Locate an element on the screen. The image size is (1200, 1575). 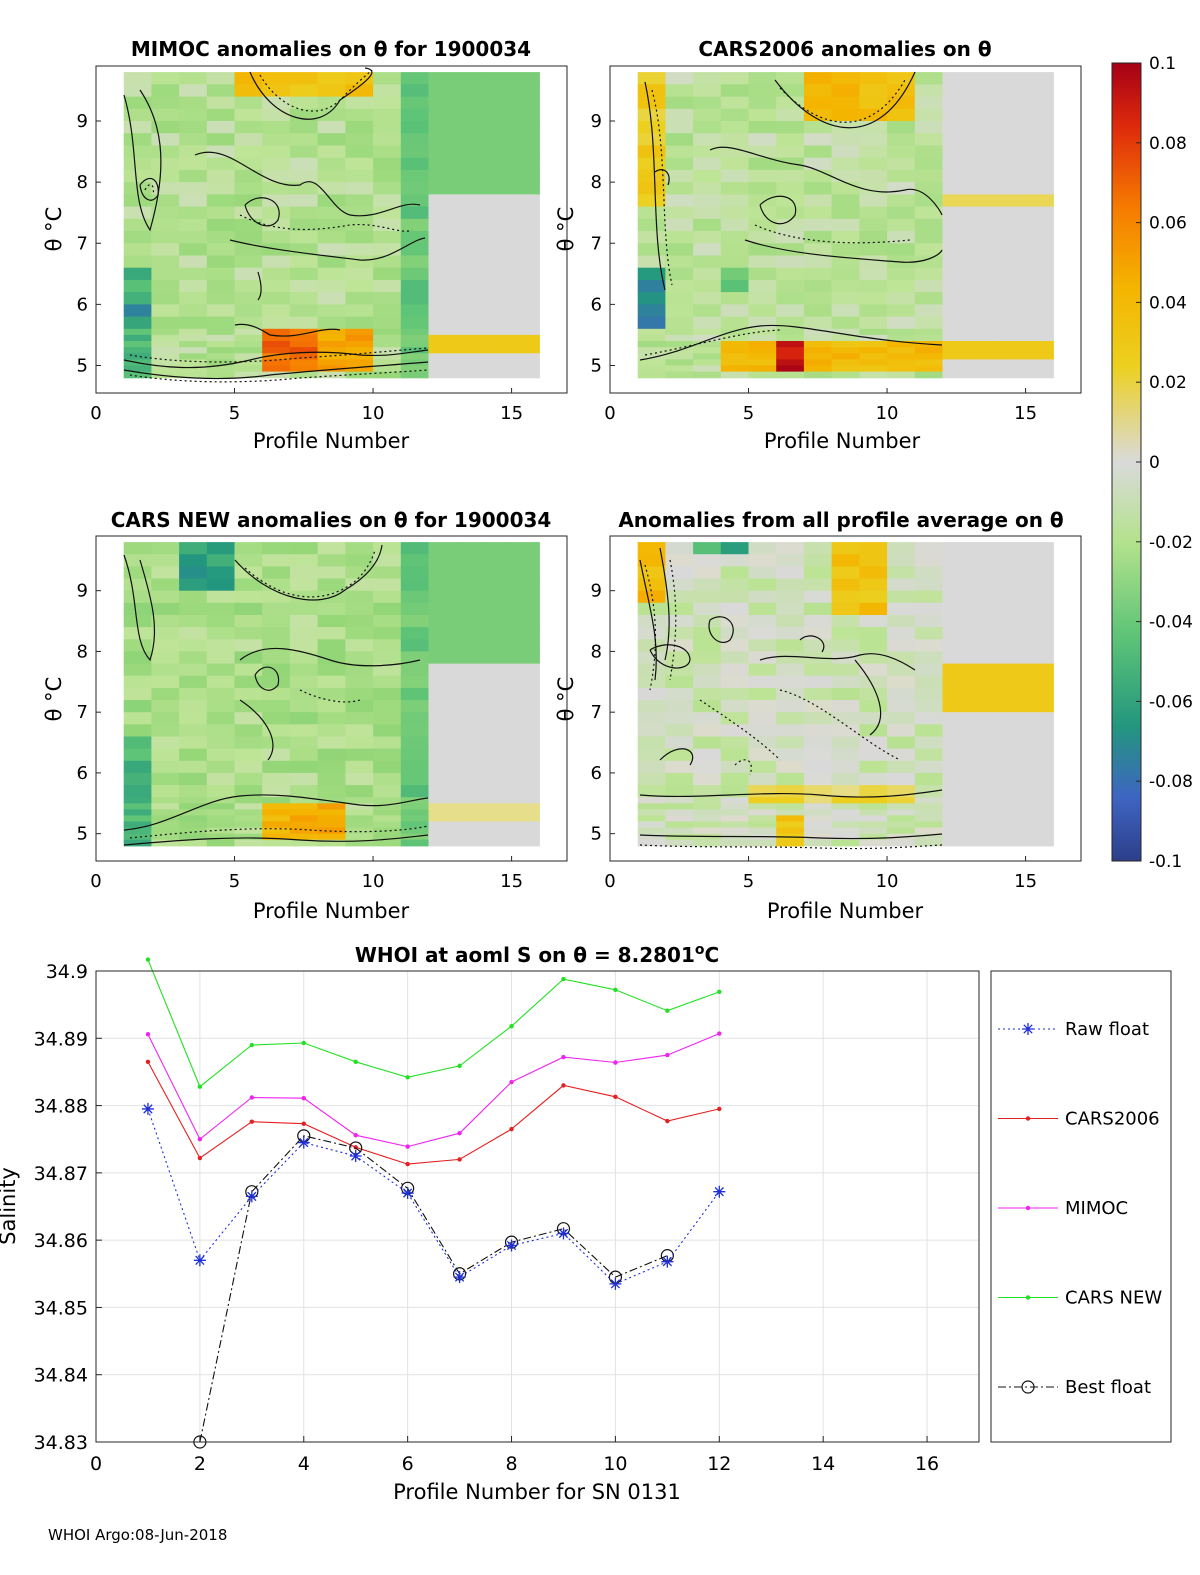
data-point-raw-float is located at coordinates (199, 1260).